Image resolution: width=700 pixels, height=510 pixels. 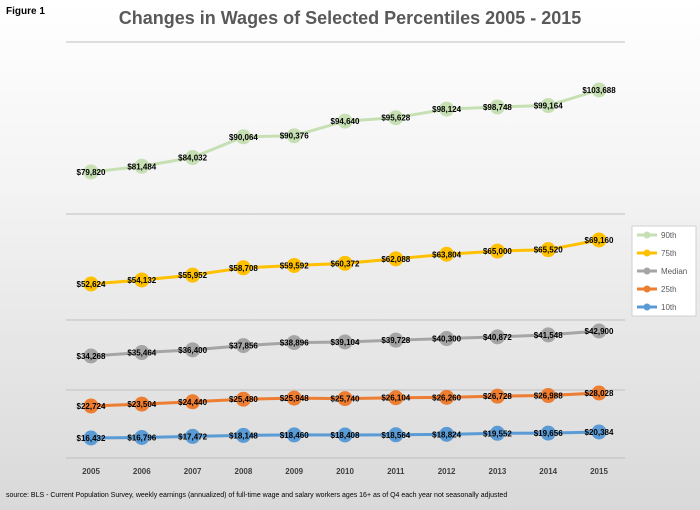 What do you see at coordinates (599, 90) in the screenshot?
I see `data-label: $103,688` at bounding box center [599, 90].